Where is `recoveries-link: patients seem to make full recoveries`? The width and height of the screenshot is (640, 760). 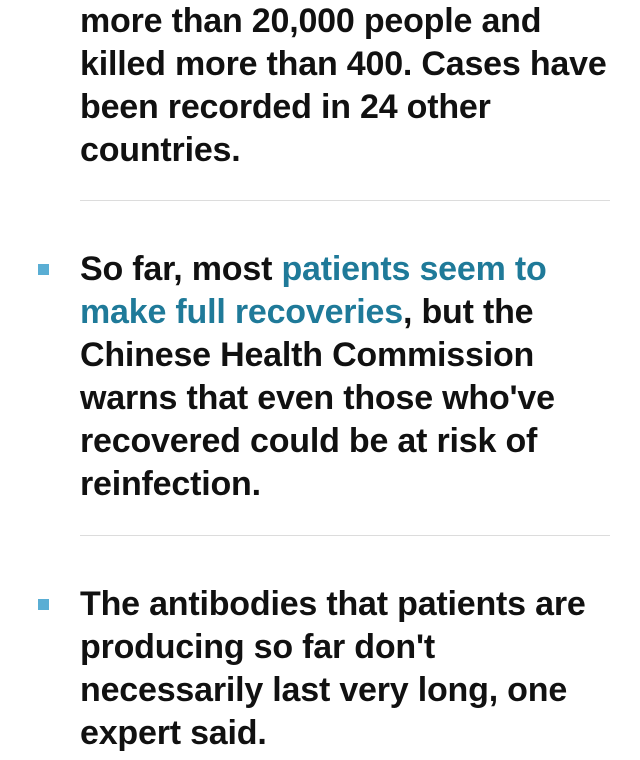
recoveries-link: patients seem to make full recoveries is located at coordinates (313, 290).